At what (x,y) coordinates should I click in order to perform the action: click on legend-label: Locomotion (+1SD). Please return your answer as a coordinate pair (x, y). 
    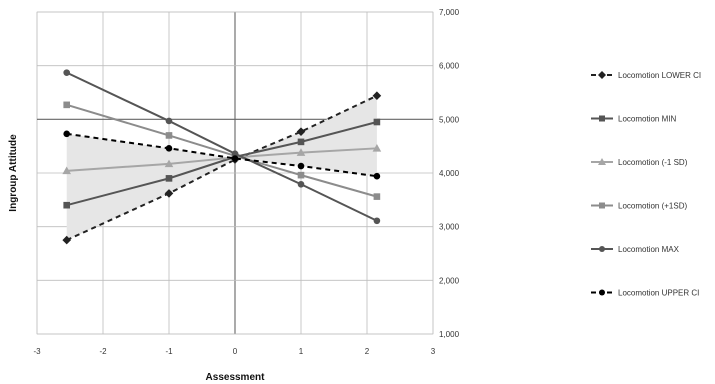
    Looking at the image, I should click on (652, 206).